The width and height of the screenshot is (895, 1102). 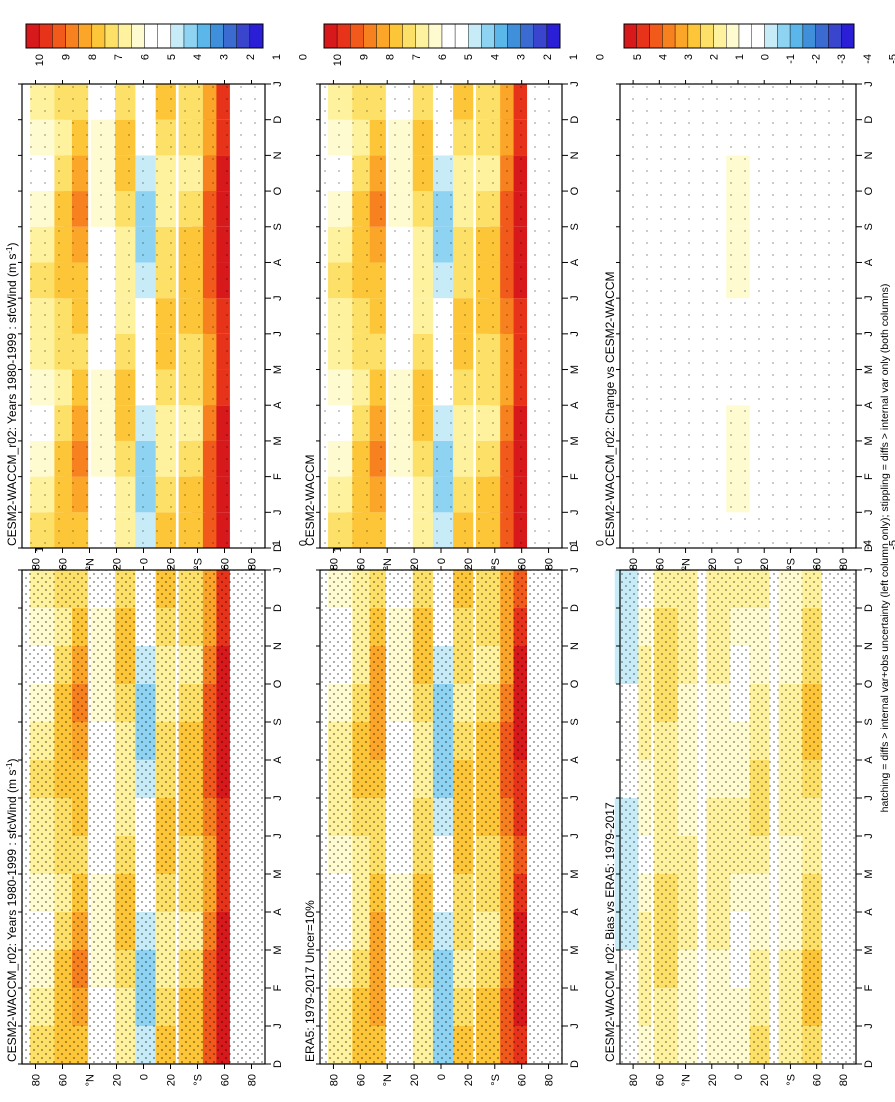 I want to click on colorbar-label: -2, so click(x=817, y=59).